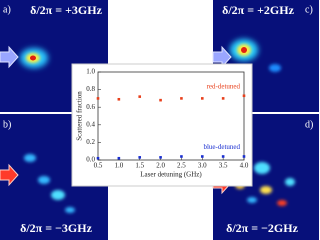 The image size is (320, 240). I want to click on panel-label: a), so click(7, 9).